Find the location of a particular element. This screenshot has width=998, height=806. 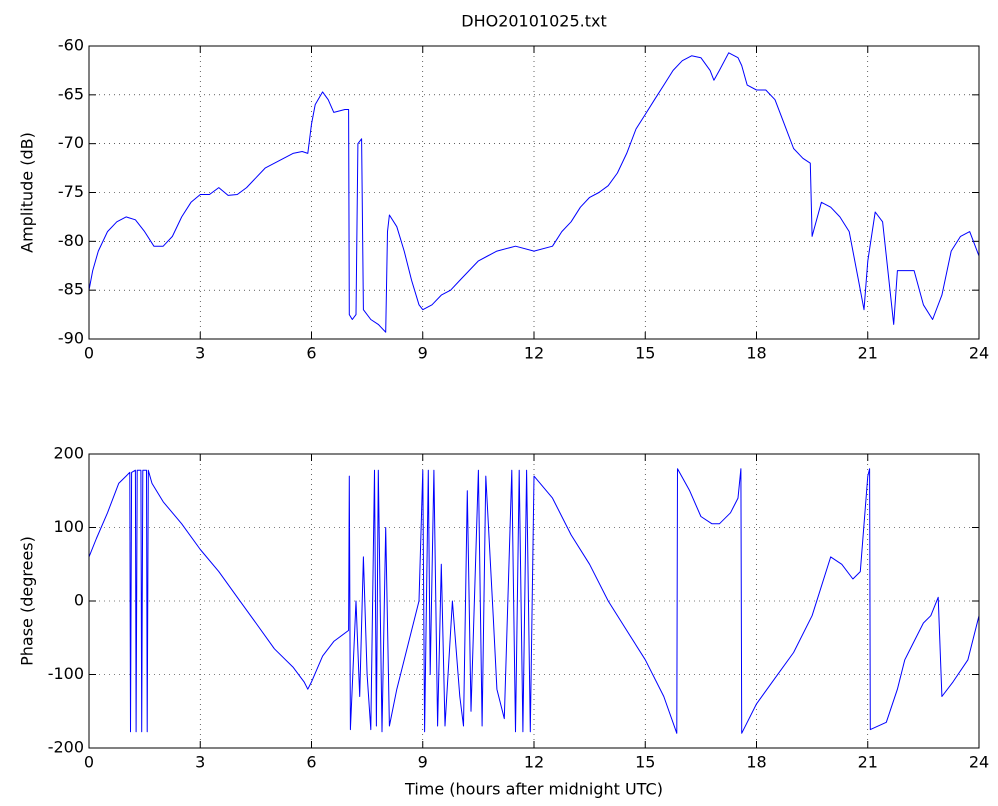

y-tick-label: 100 is located at coordinates (68, 526).